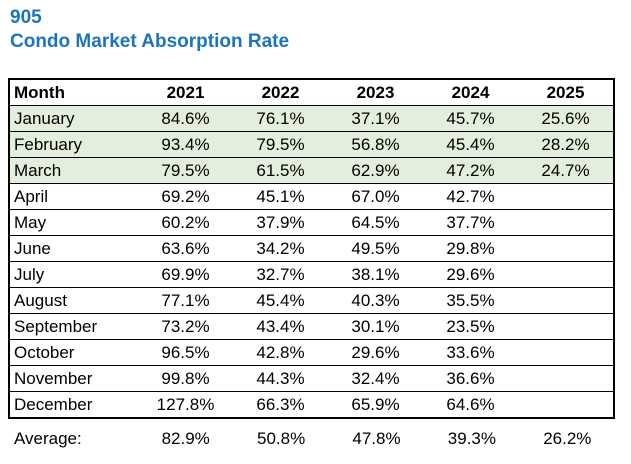  I want to click on value-cell: 24.7%, so click(565, 170).